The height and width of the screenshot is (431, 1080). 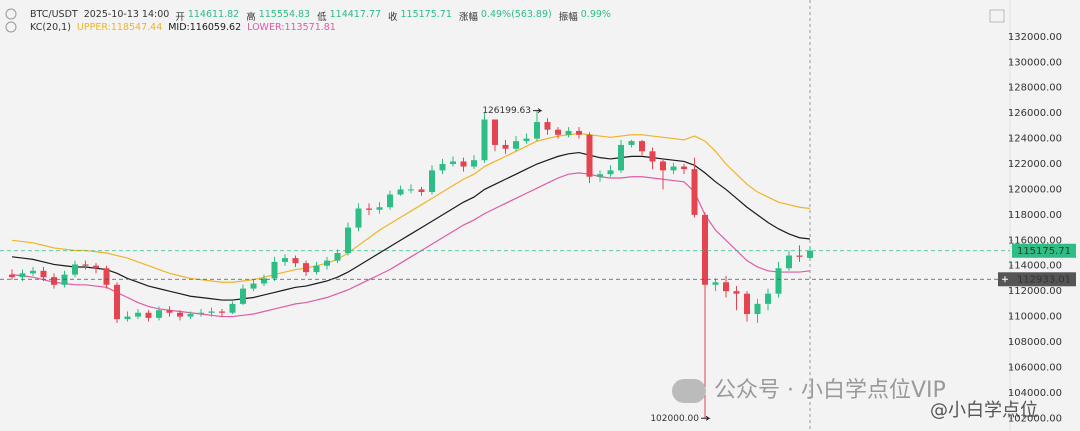 What do you see at coordinates (1035, 266) in the screenshot?
I see `y-tick-label: 114000.00` at bounding box center [1035, 266].